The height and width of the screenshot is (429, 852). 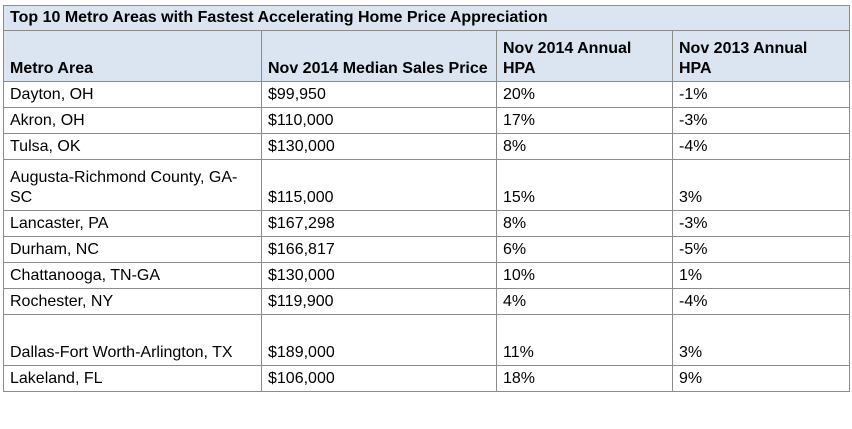 I want to click on cell-price: $189,000, so click(x=379, y=340).